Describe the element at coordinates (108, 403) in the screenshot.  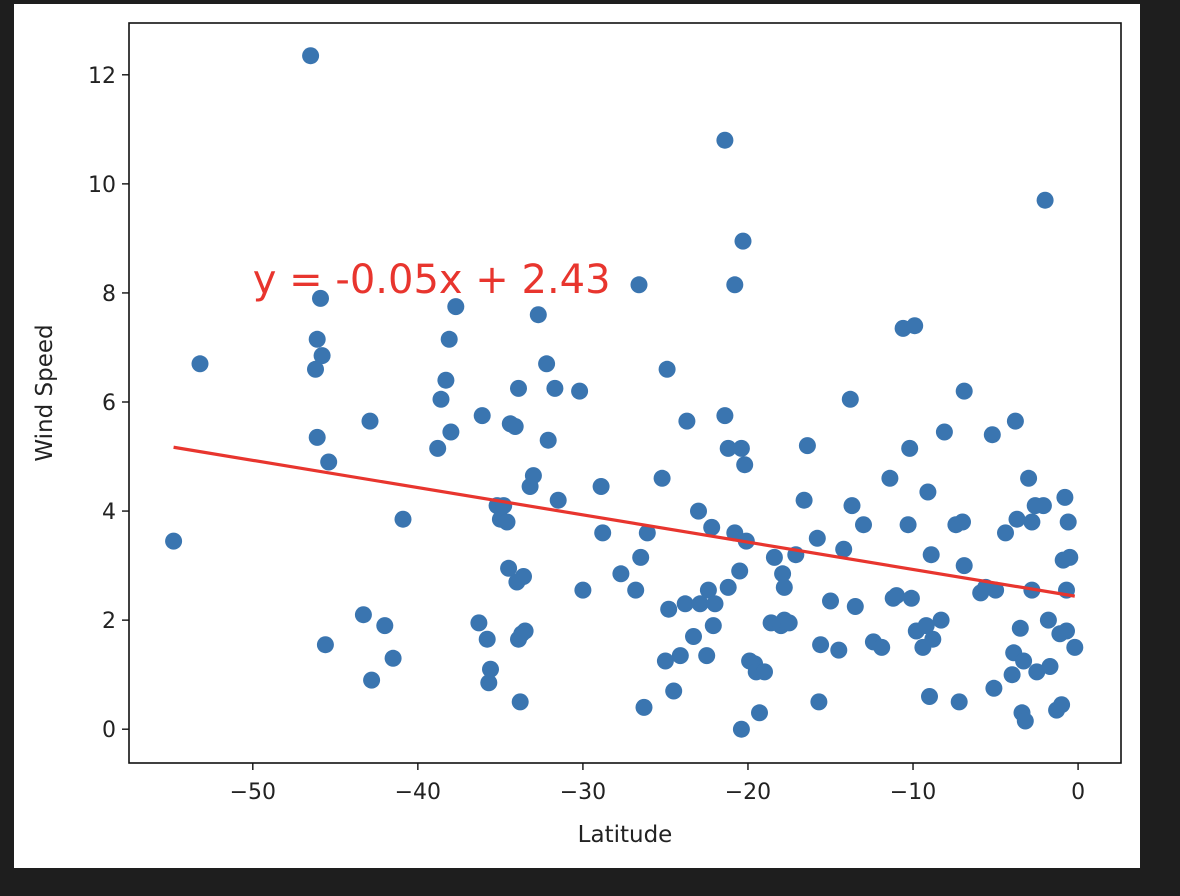
I see `y-axis: 0 2 4 6 8 10 12` at that location.